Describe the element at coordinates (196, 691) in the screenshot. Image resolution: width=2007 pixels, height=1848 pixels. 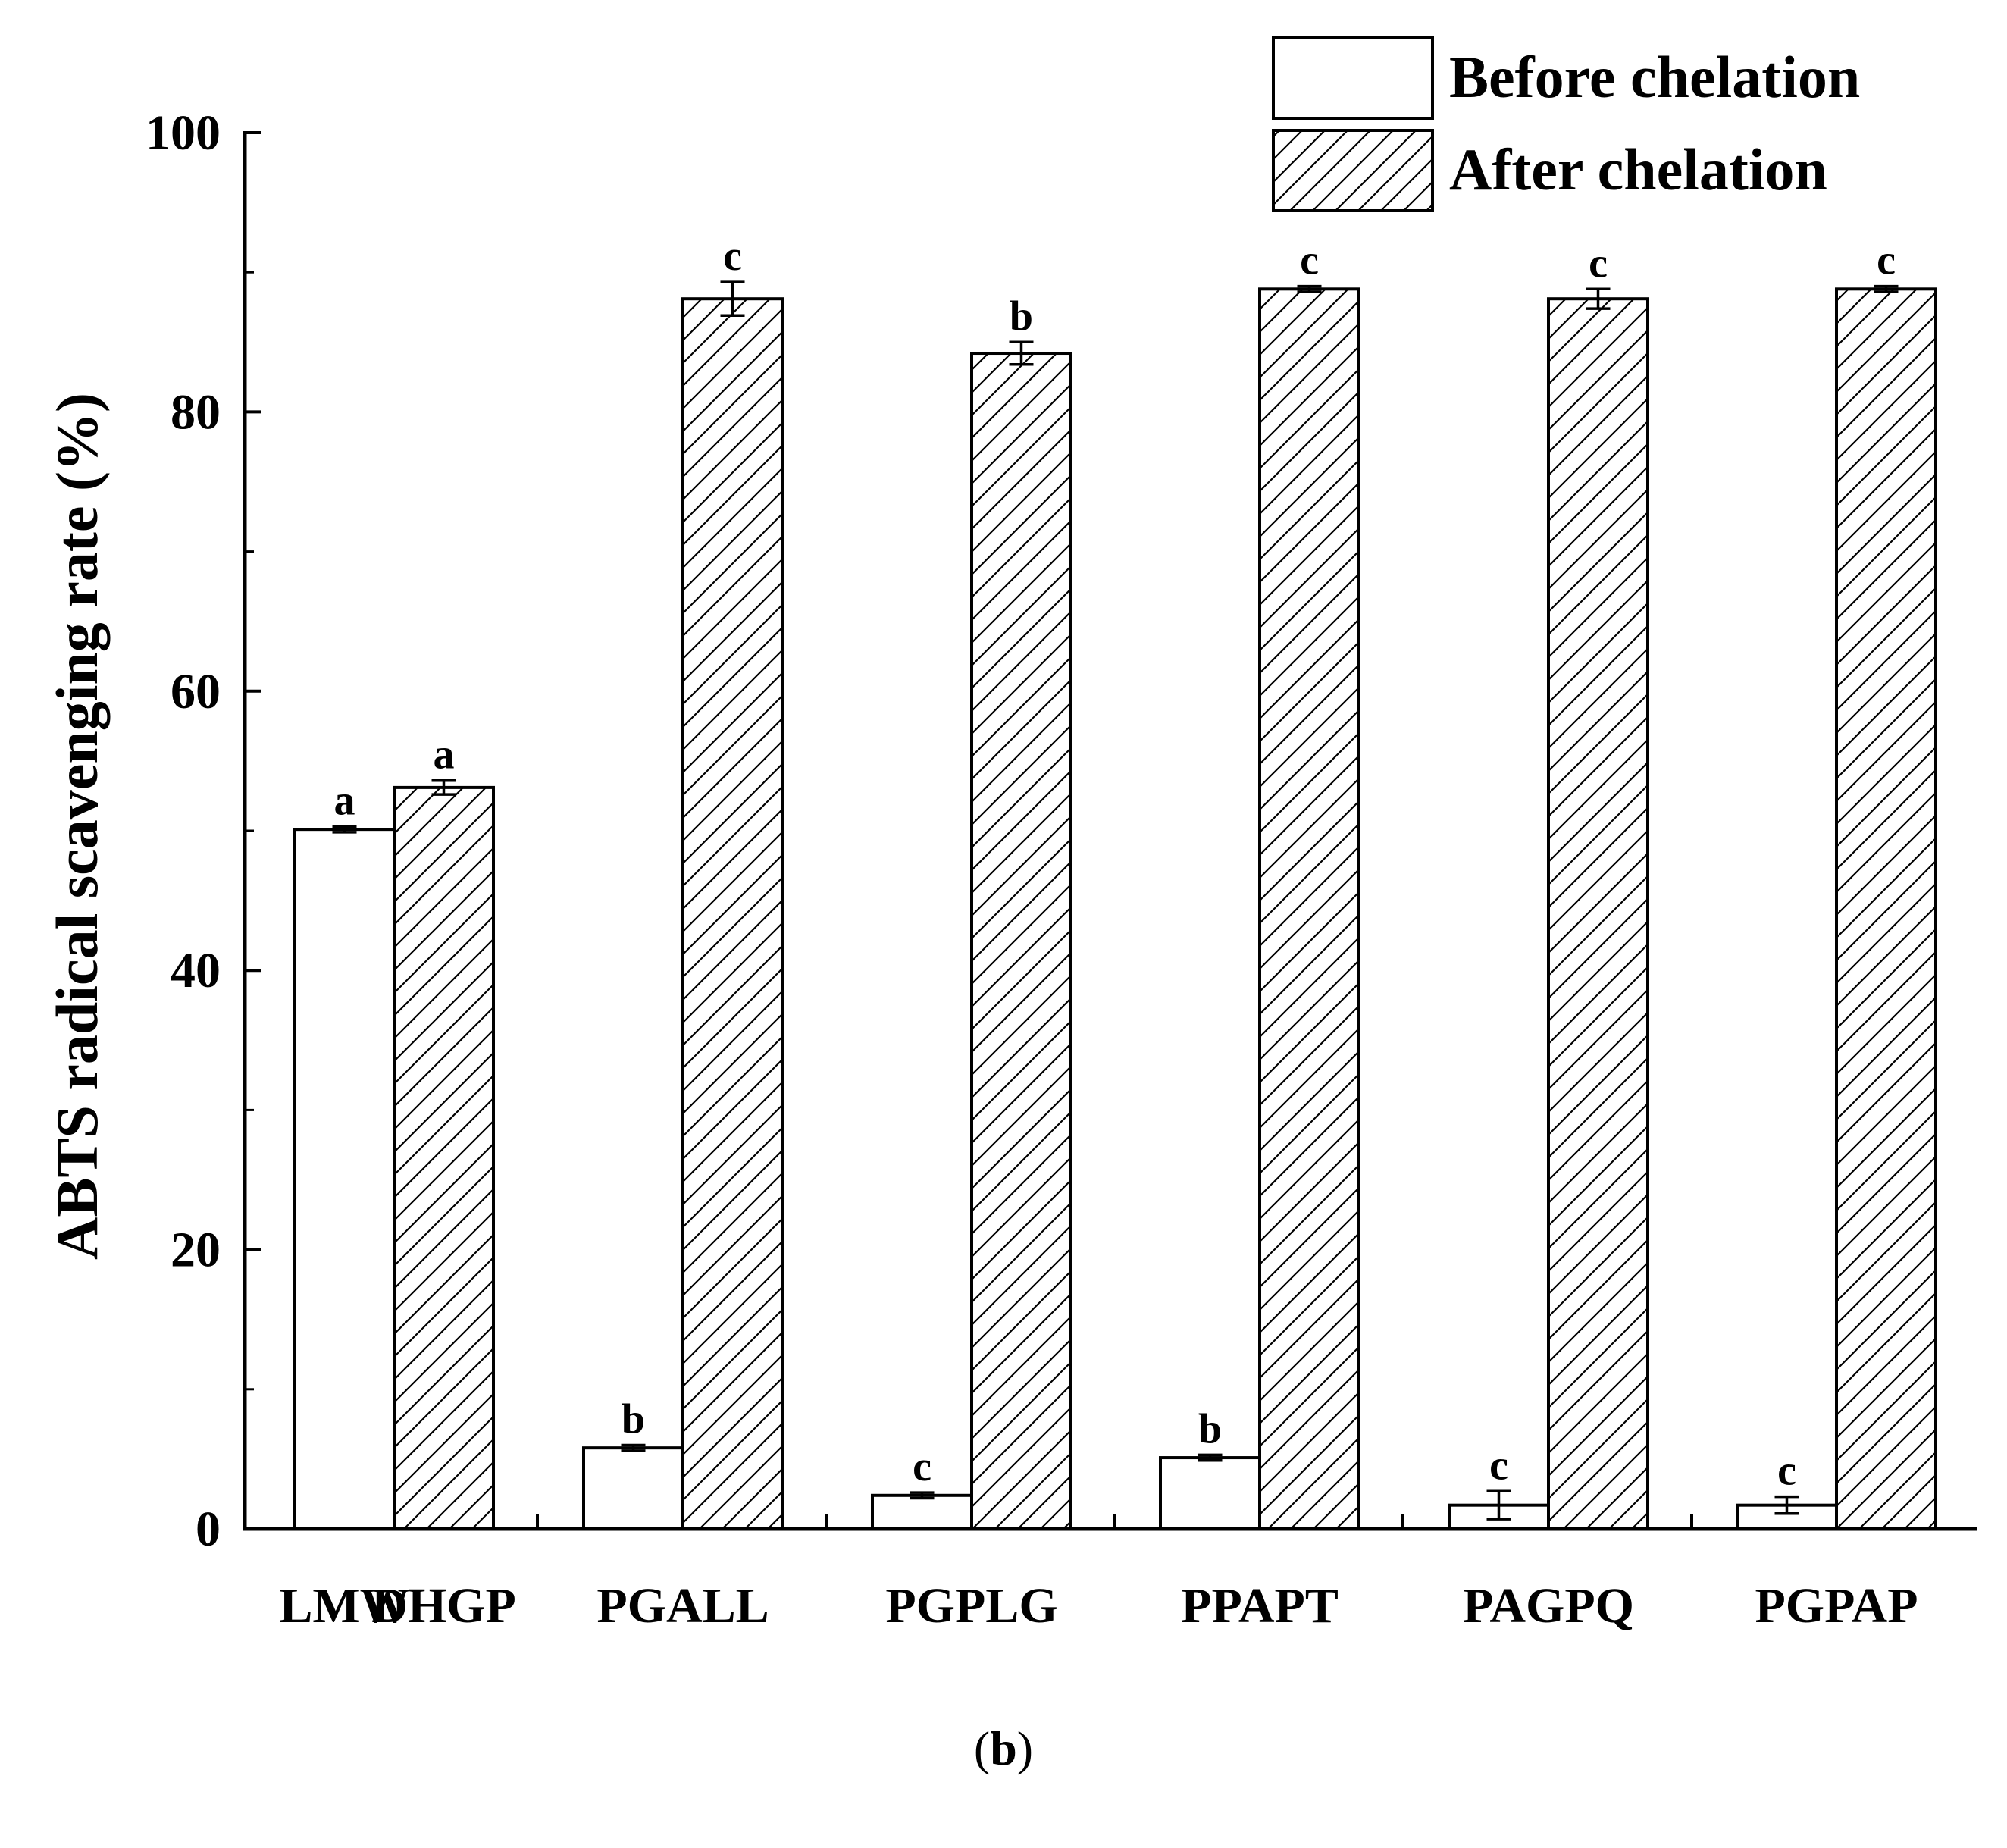
I see `y-tick-label: 60` at that location.